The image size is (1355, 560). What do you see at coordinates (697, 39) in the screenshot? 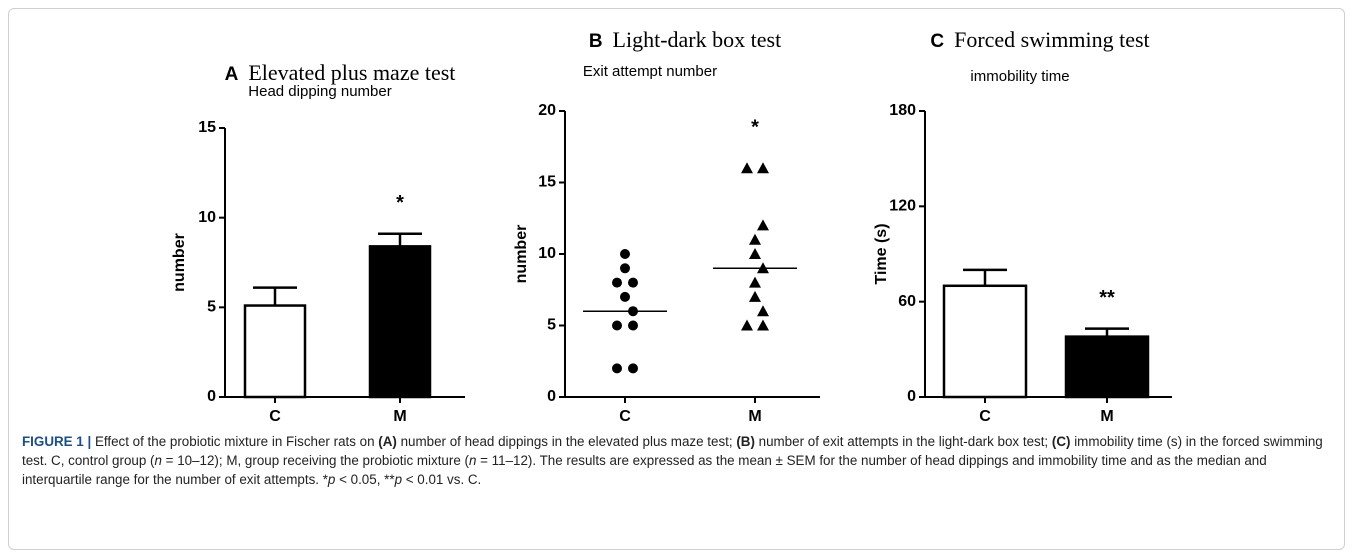
I see `title-text: Light-dark box test` at bounding box center [697, 39].